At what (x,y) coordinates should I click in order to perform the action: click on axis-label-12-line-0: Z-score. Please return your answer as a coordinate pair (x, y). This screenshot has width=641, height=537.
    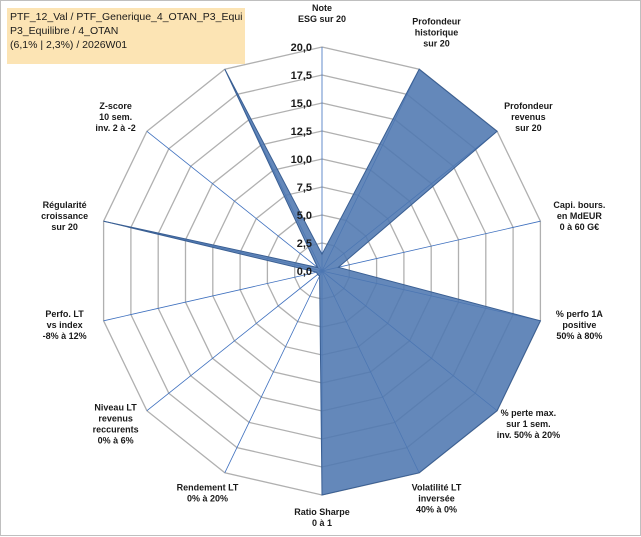
    Looking at the image, I should click on (115, 106).